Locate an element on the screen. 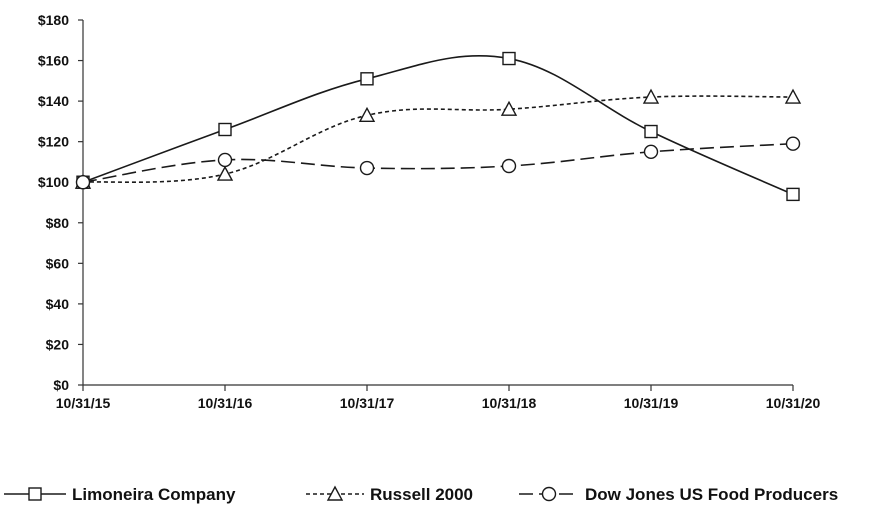 Image resolution: width=876 pixels, height=507 pixels. legend-item: Limoneira Company is located at coordinates (120, 494).